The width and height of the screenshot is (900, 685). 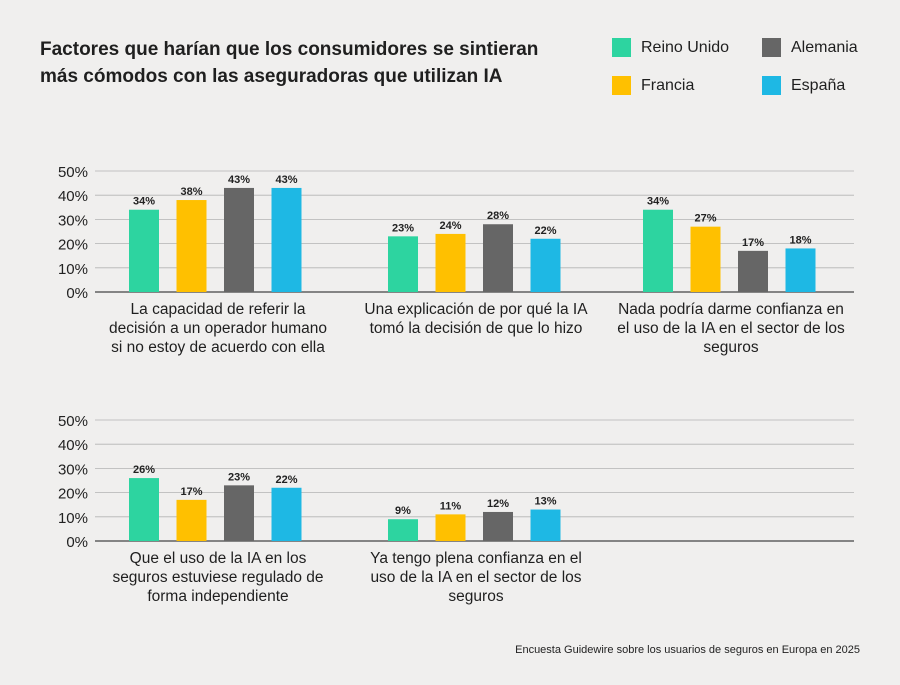 I want to click on legend-item: España, so click(x=803, y=85).